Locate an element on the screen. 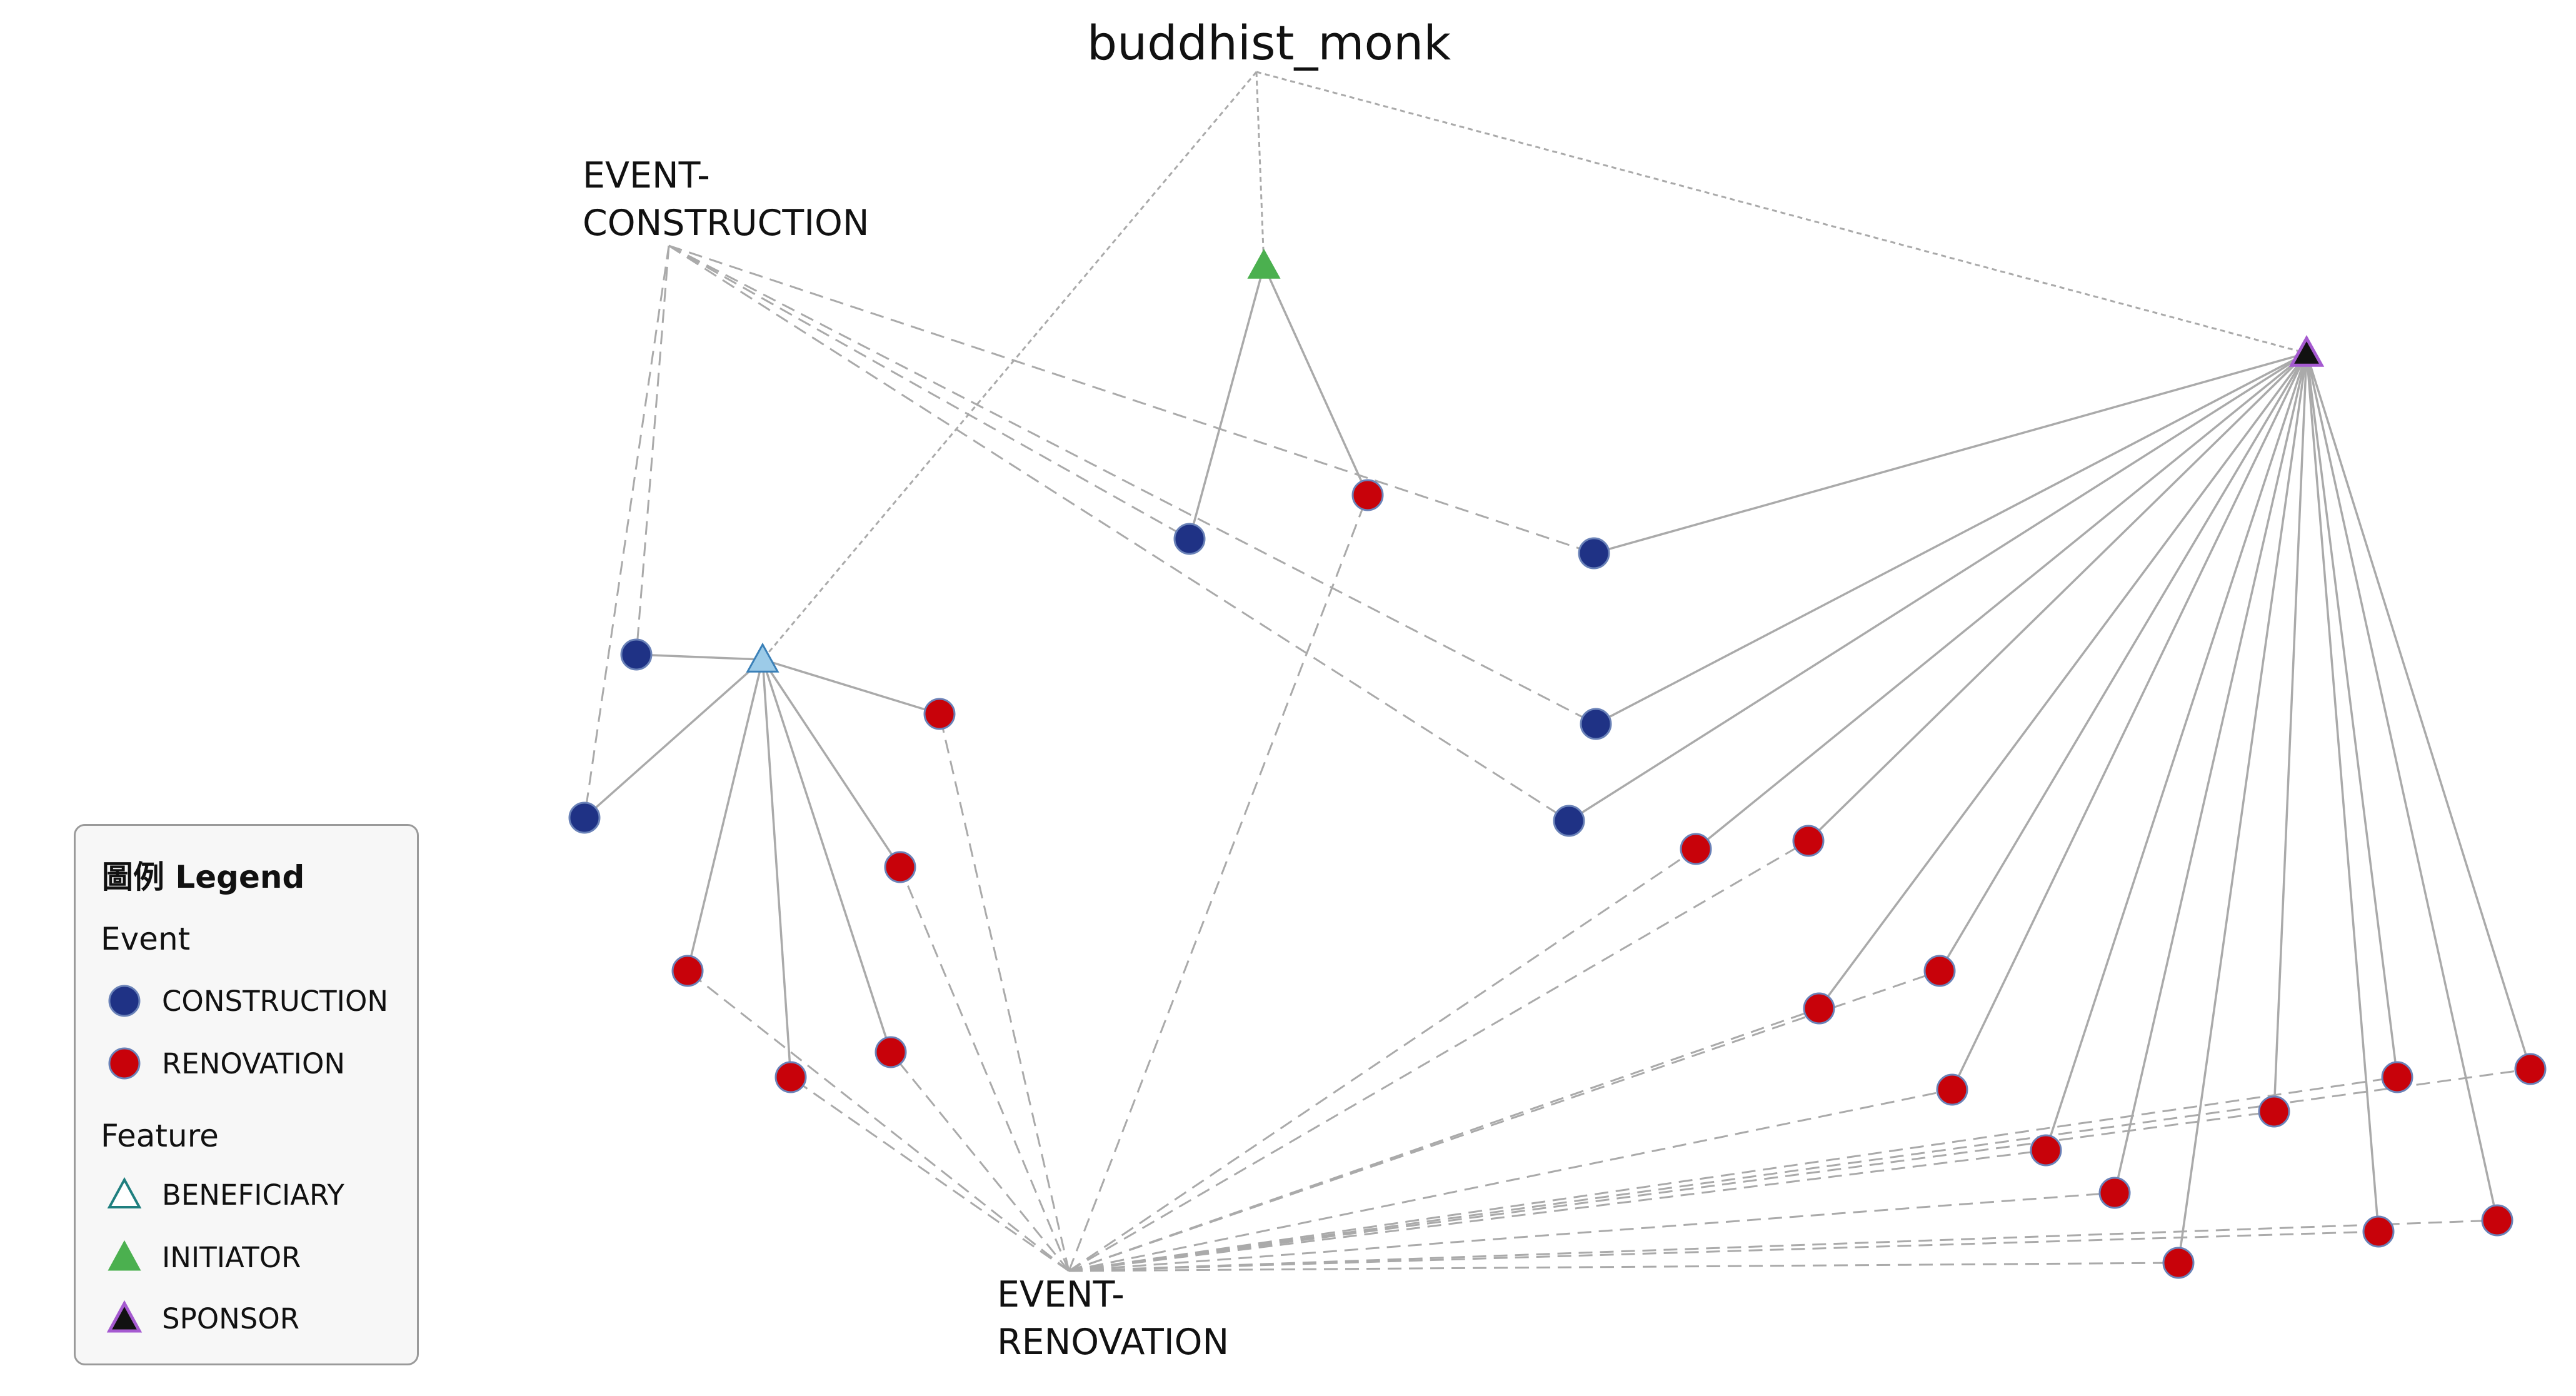  construction-circle-icon is located at coordinates (124, 1001).